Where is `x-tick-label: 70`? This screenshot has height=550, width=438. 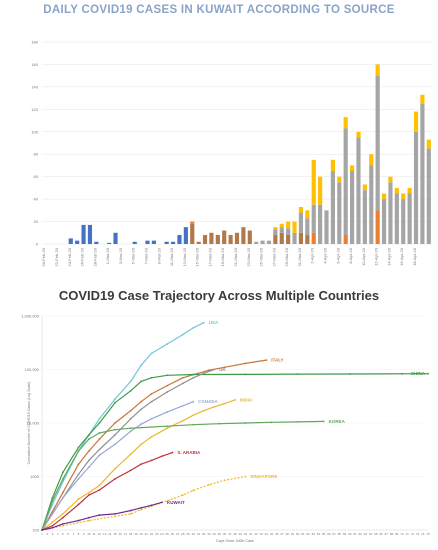 x-tick-label: 70 is located at coordinates (402, 534).